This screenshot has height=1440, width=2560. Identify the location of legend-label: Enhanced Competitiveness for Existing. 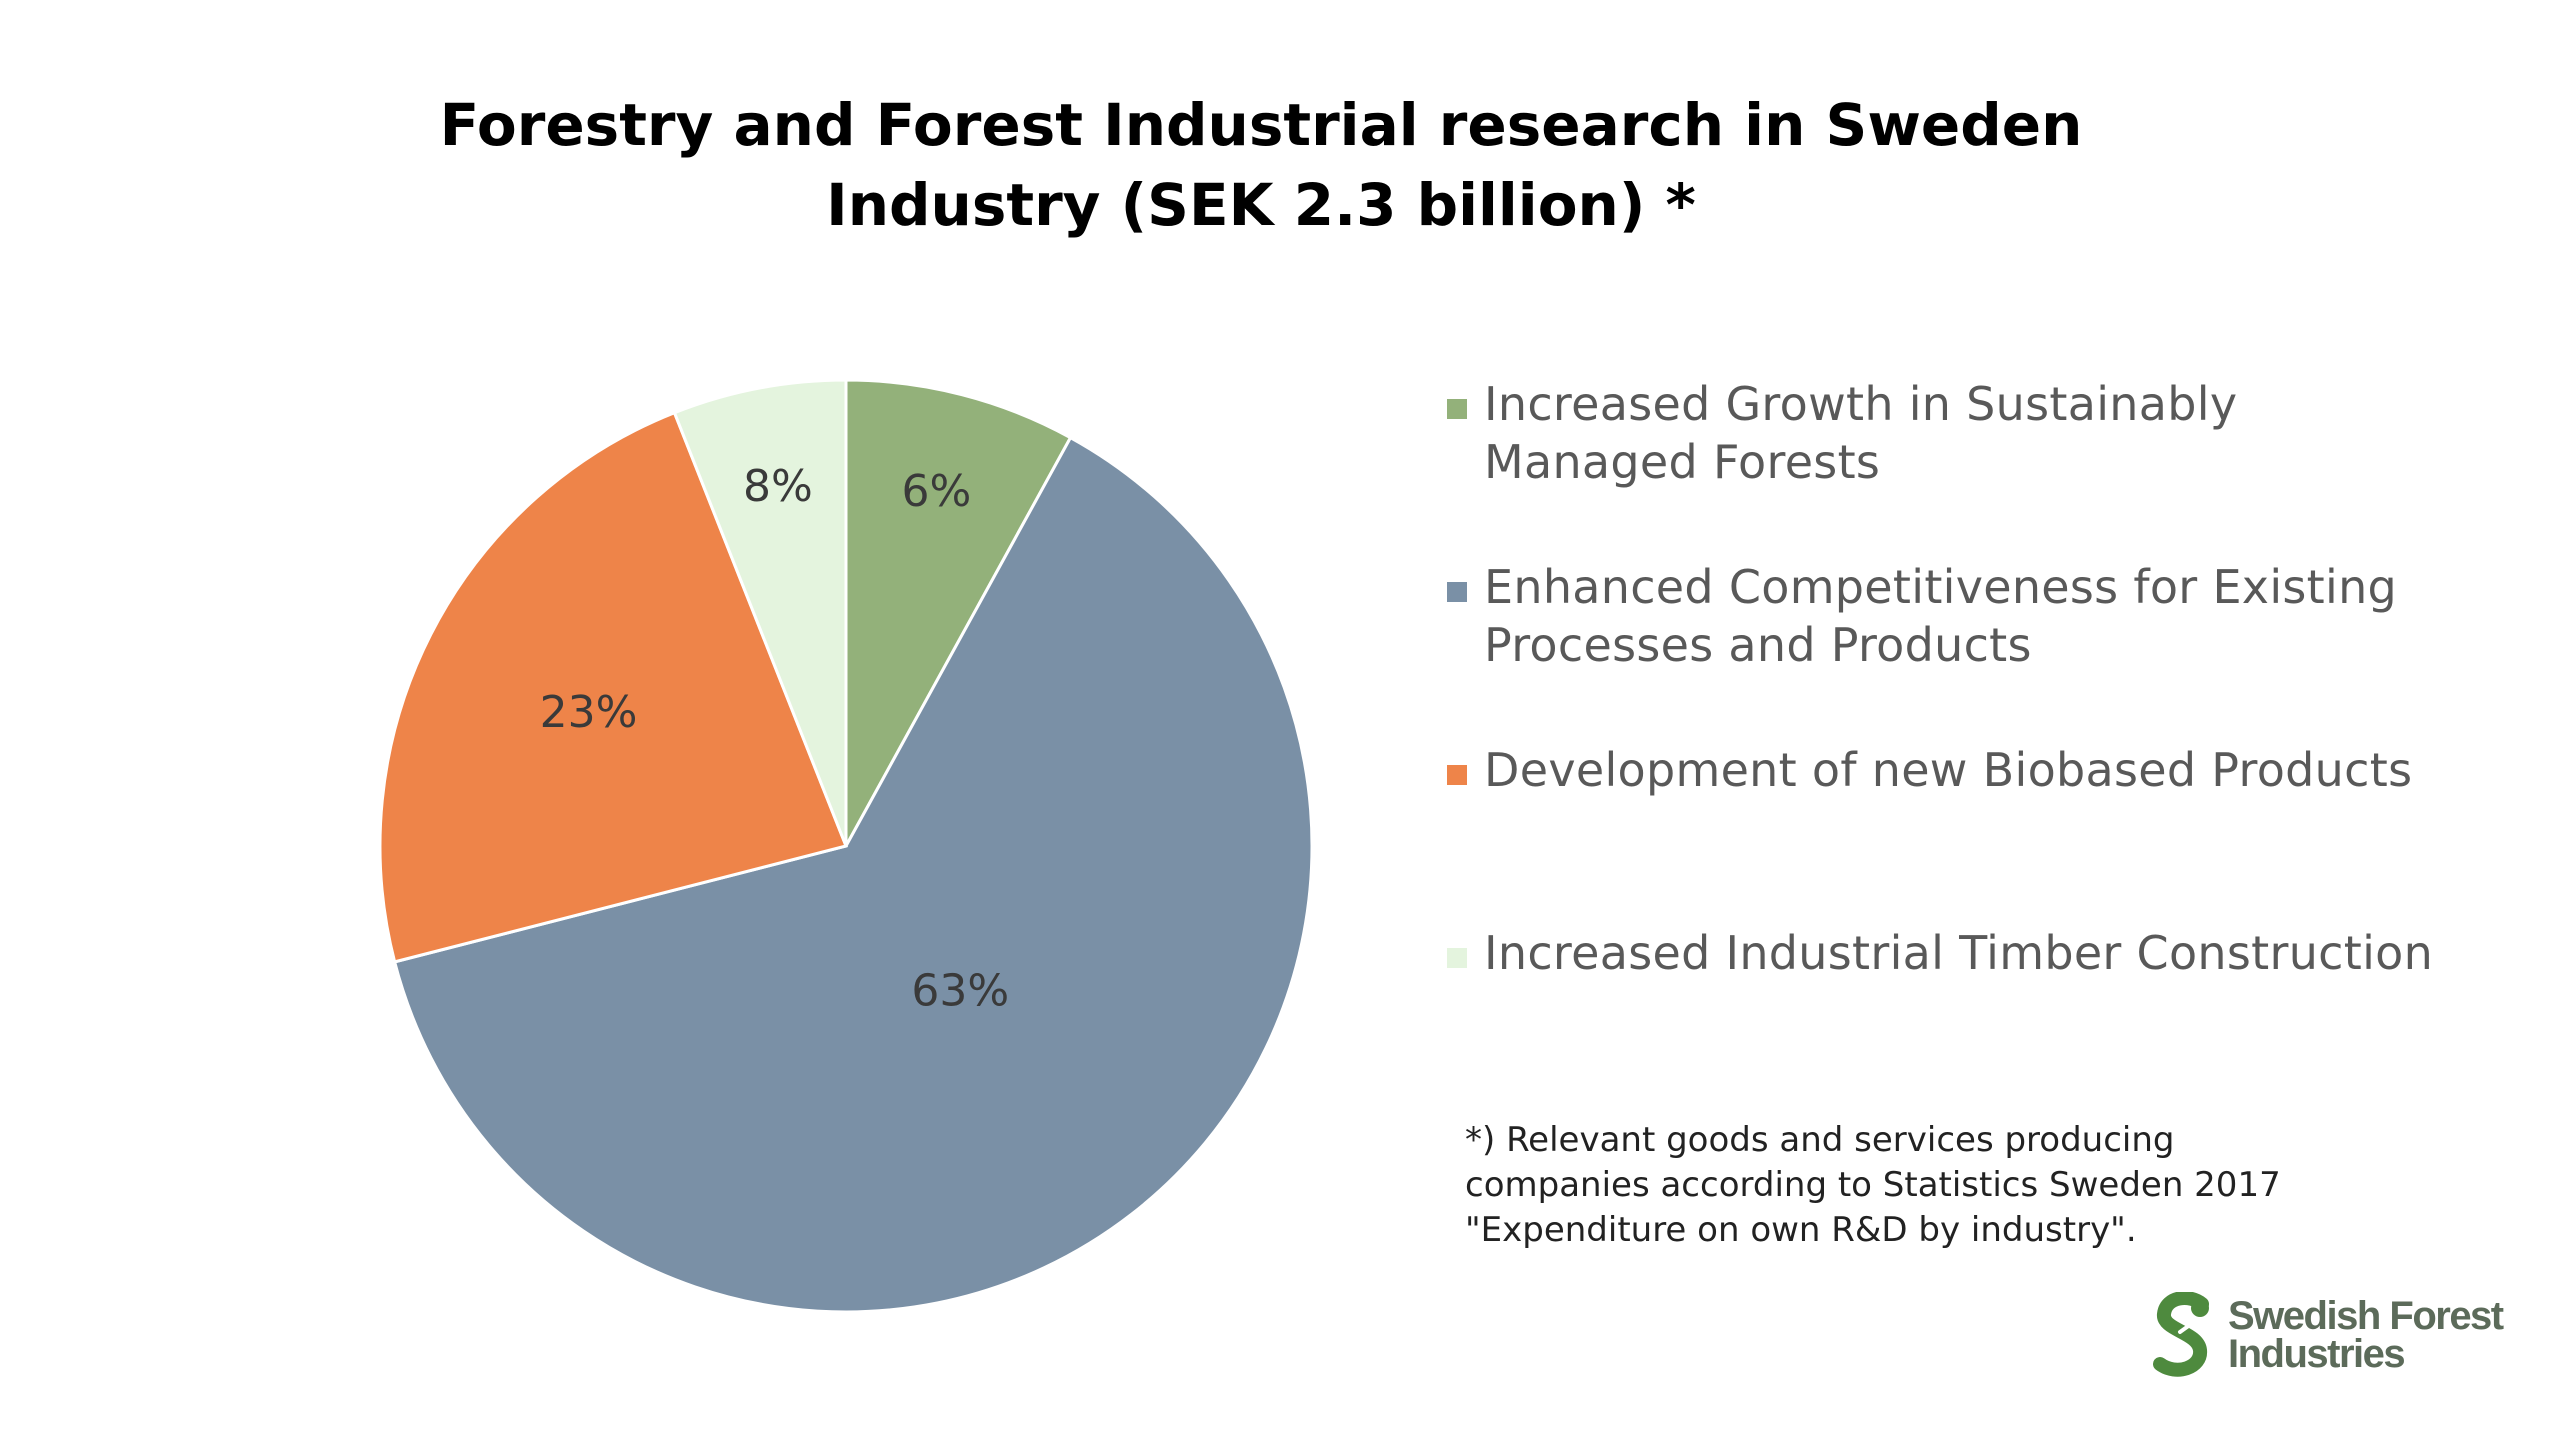
(1941, 587).